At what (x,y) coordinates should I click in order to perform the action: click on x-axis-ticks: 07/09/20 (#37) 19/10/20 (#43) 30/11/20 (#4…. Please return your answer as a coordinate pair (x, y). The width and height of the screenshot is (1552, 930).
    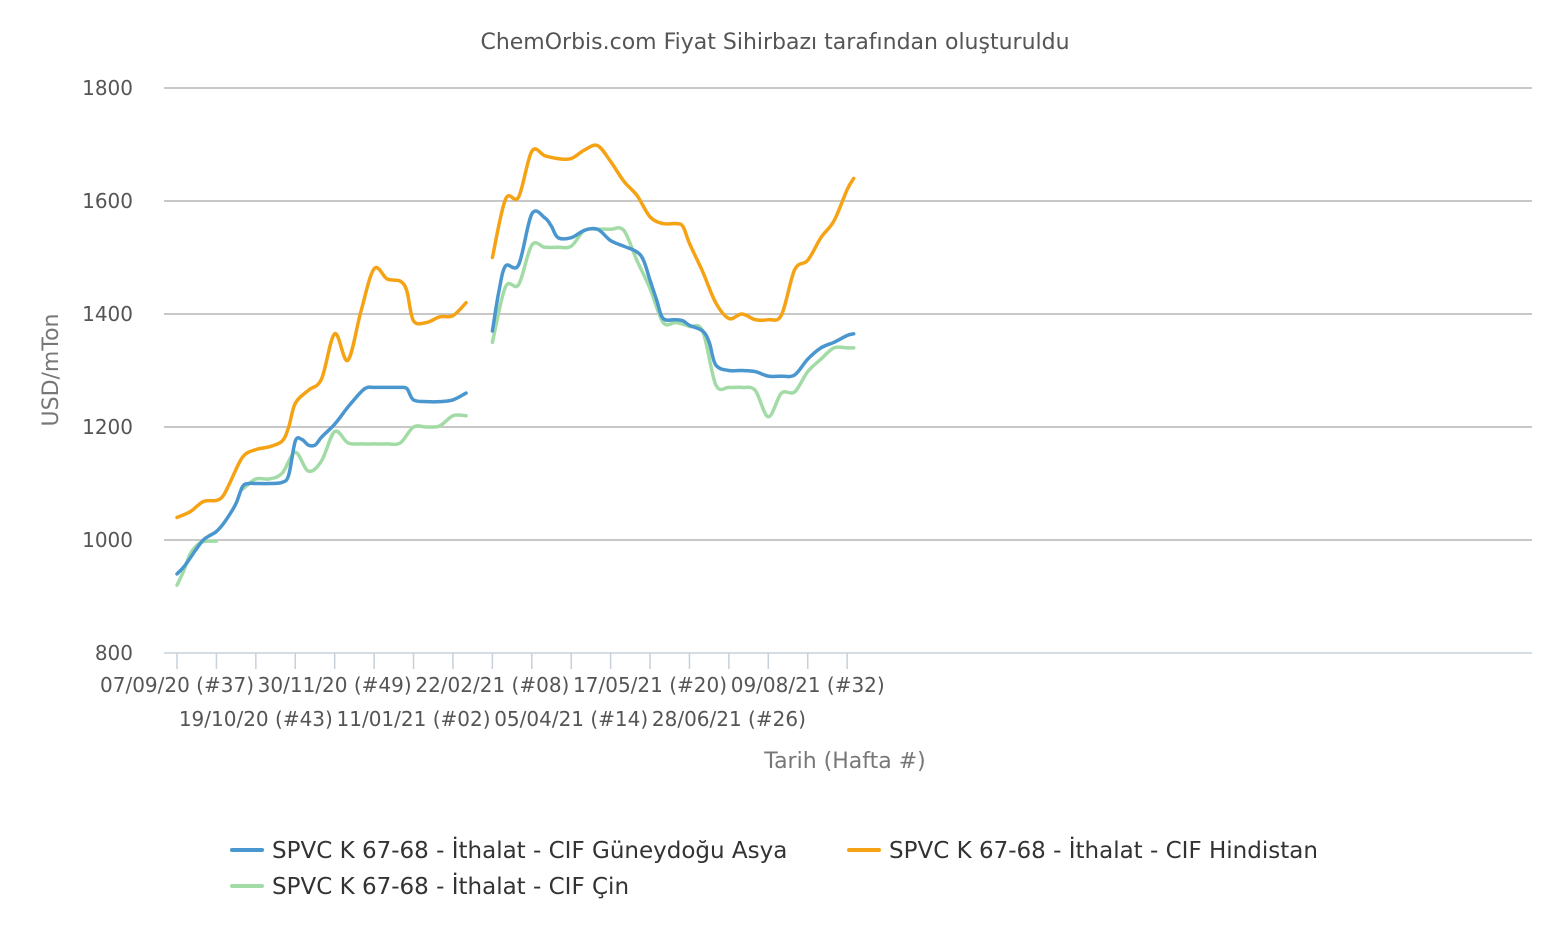
    Looking at the image, I should click on (492, 692).